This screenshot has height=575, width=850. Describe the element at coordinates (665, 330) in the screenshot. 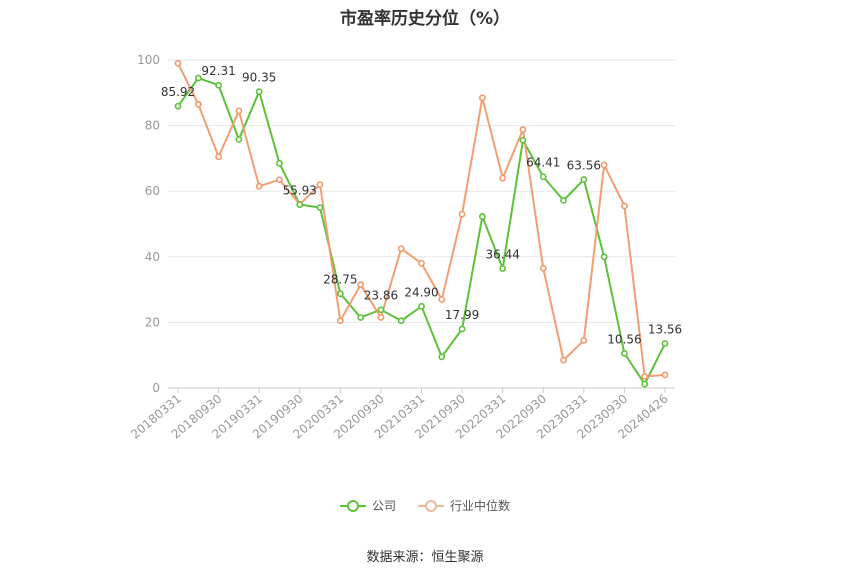

I see `data-label: 13.56` at that location.